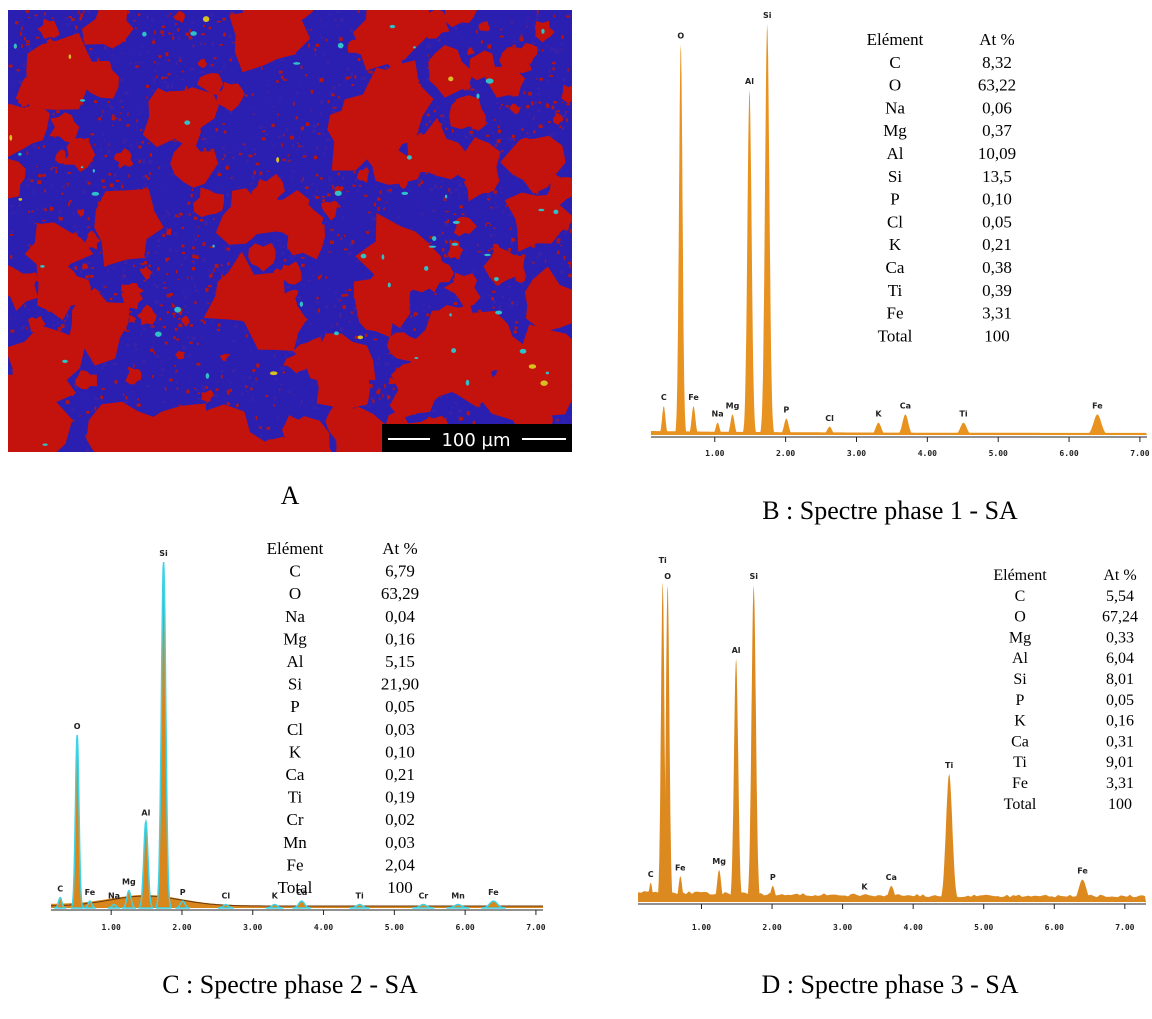 This screenshot has height=1019, width=1152. I want to click on x-tick-label: 2.00, so click(785, 453).